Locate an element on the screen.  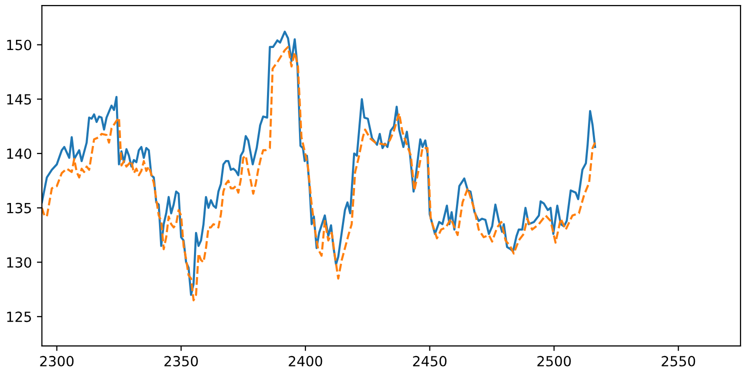
y-tick-label: 145 is located at coordinates (19, 99).